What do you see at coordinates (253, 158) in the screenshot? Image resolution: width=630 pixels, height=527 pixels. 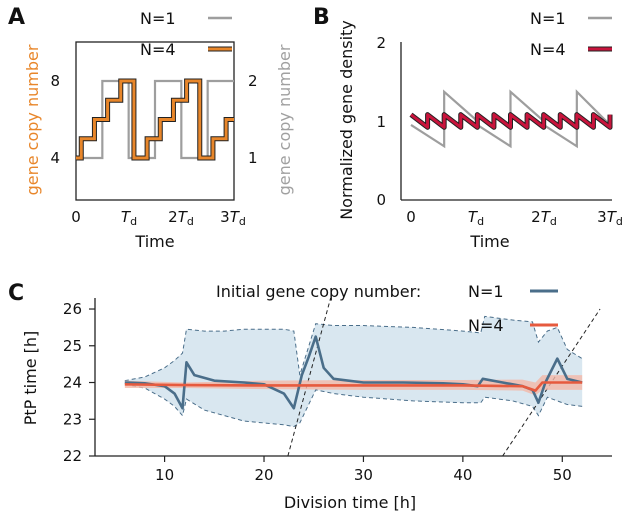 I see `panel-a-ytick-right-1: 1` at bounding box center [253, 158].